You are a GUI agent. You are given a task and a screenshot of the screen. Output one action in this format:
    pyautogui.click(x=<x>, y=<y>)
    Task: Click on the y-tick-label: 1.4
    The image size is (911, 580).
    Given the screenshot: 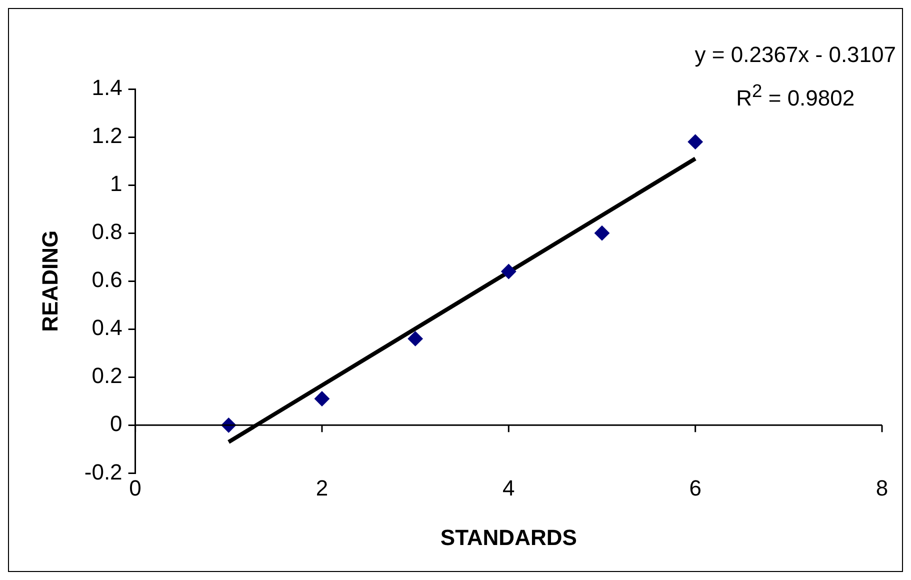 What is the action you would take?
    pyautogui.click(x=107, y=87)
    